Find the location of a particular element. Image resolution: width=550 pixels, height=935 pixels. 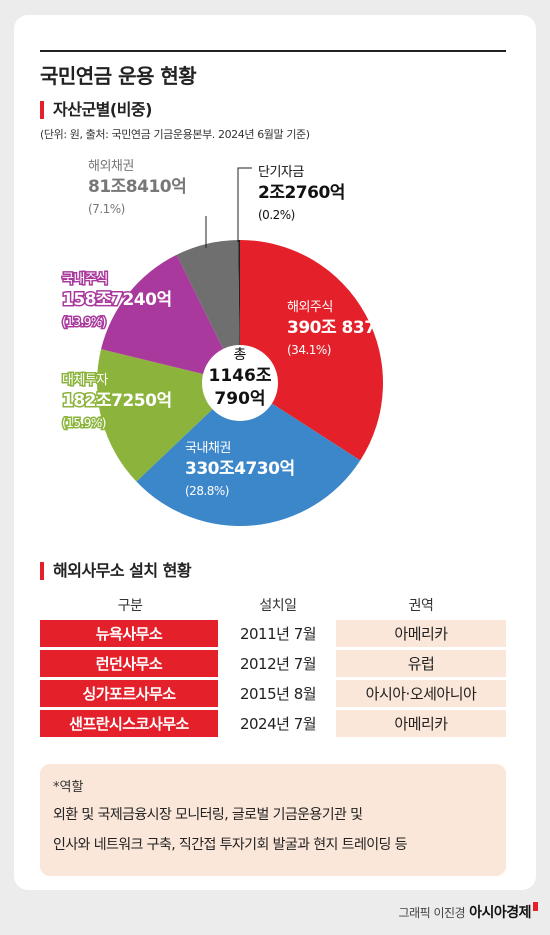

office-name: 뉴욕사무소 is located at coordinates (130, 633).